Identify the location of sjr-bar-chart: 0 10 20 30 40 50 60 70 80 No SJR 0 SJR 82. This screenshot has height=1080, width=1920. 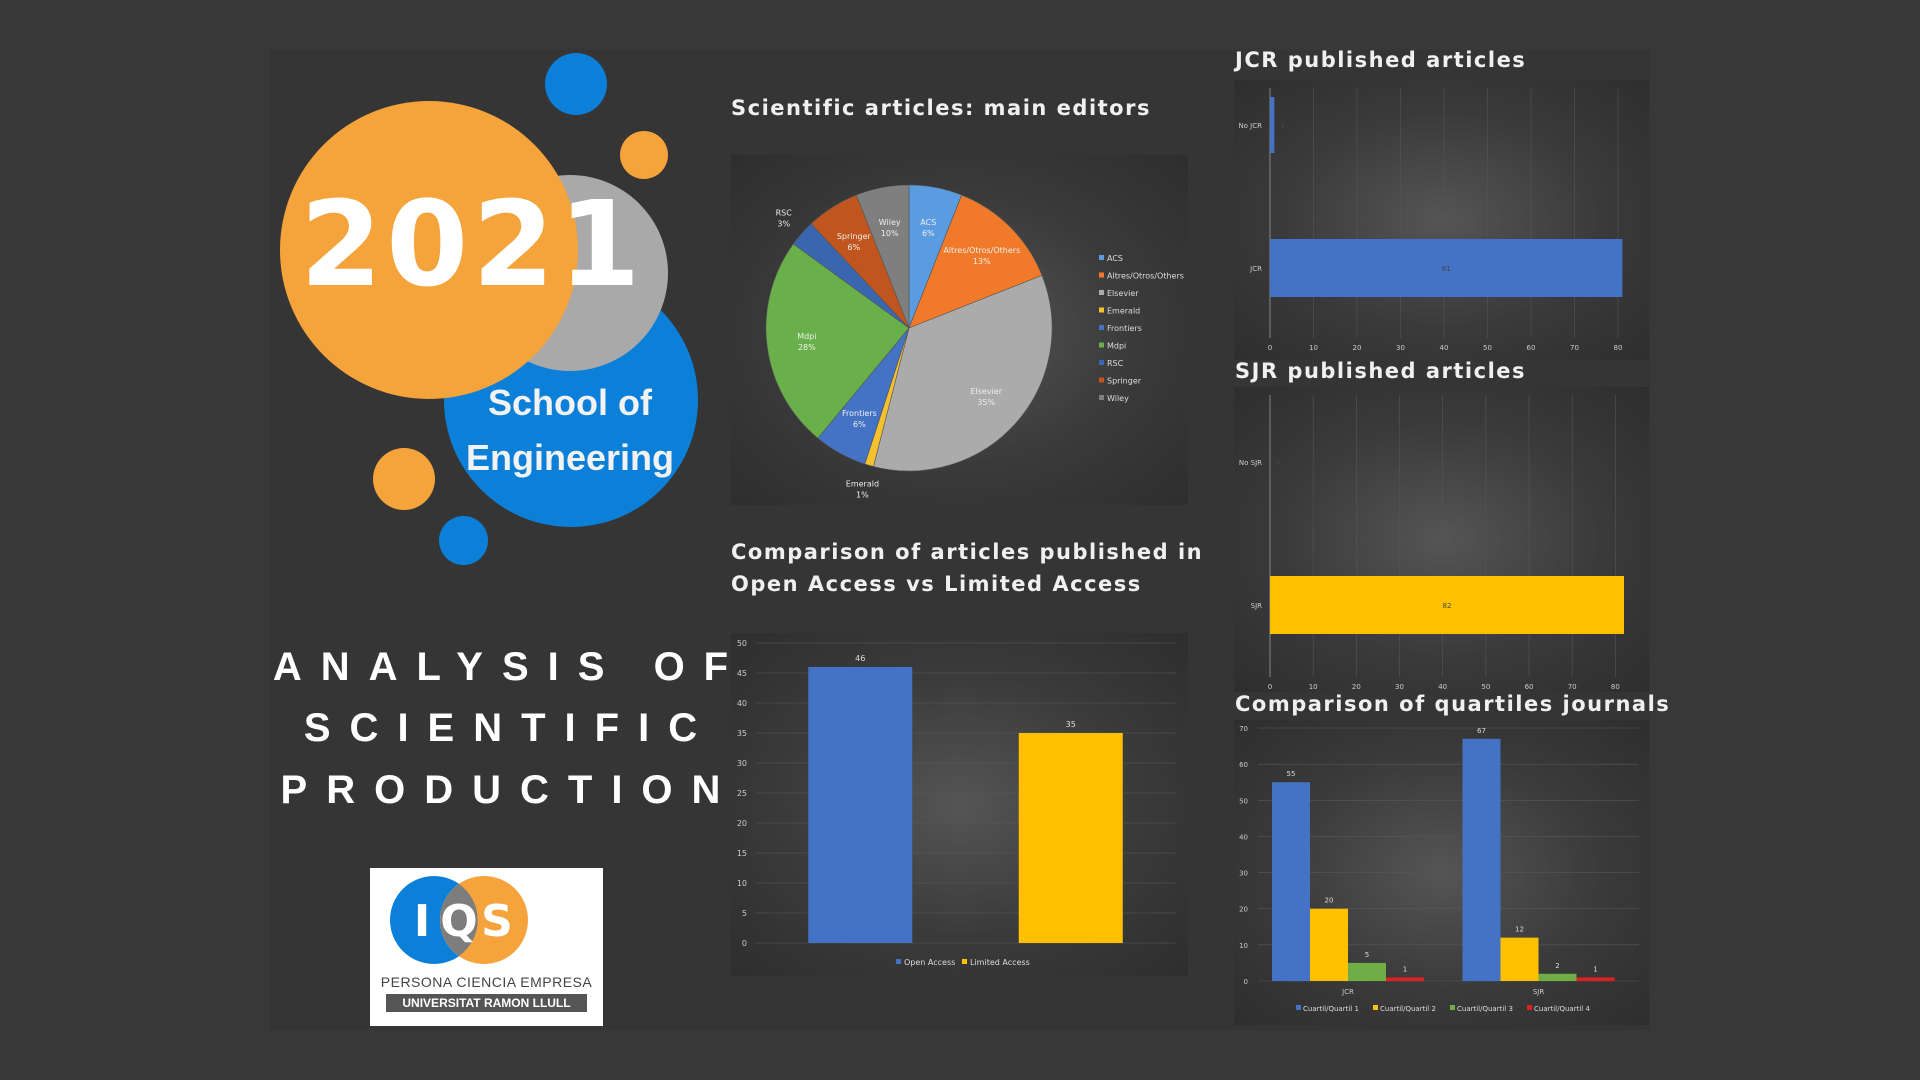
(1431, 543).